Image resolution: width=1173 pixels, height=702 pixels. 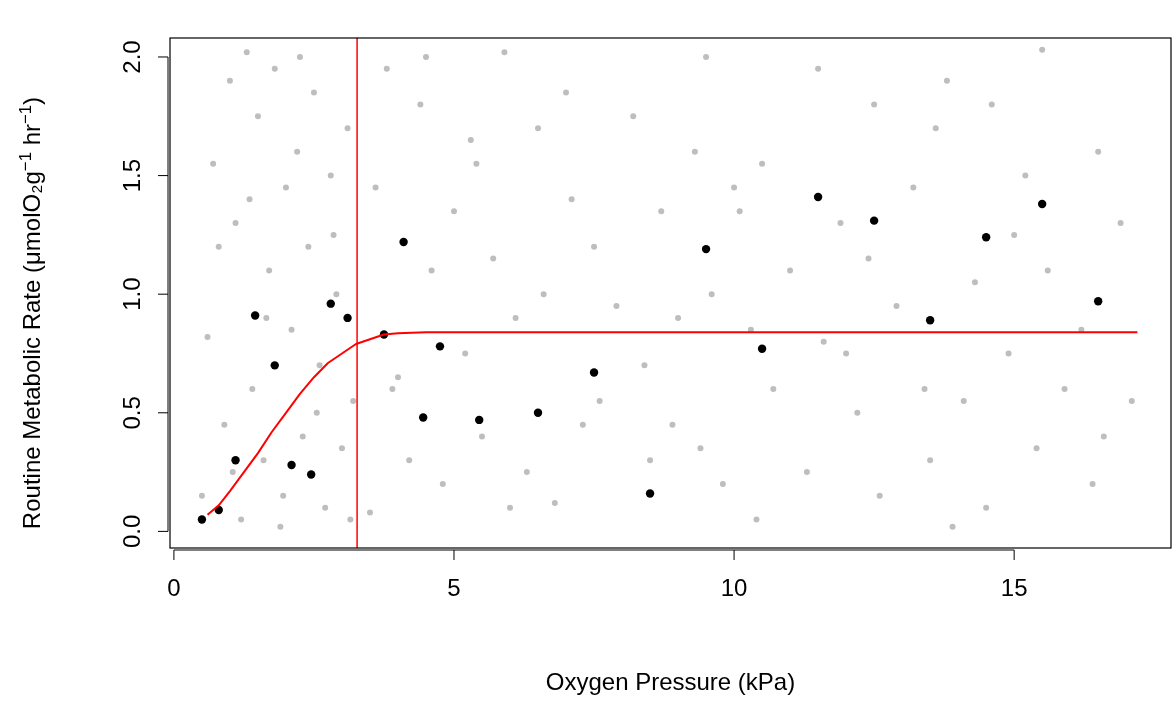 I want to click on y-tick-label: 0.5, so click(x=131, y=413).